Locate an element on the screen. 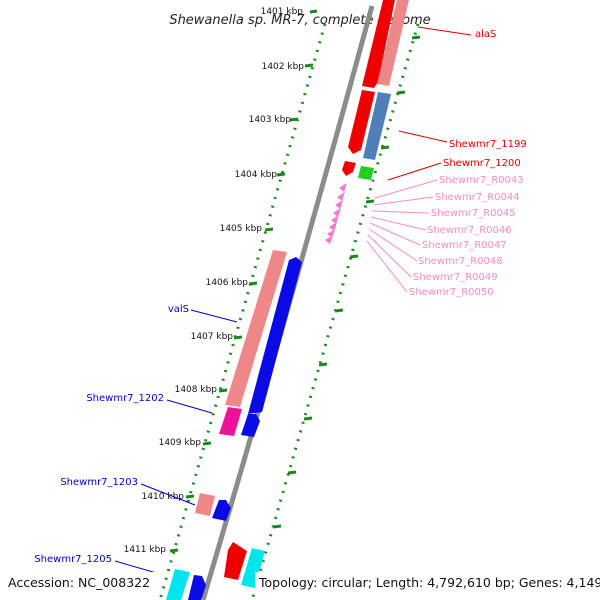  tick-label: 1403 kbp is located at coordinates (270, 120).